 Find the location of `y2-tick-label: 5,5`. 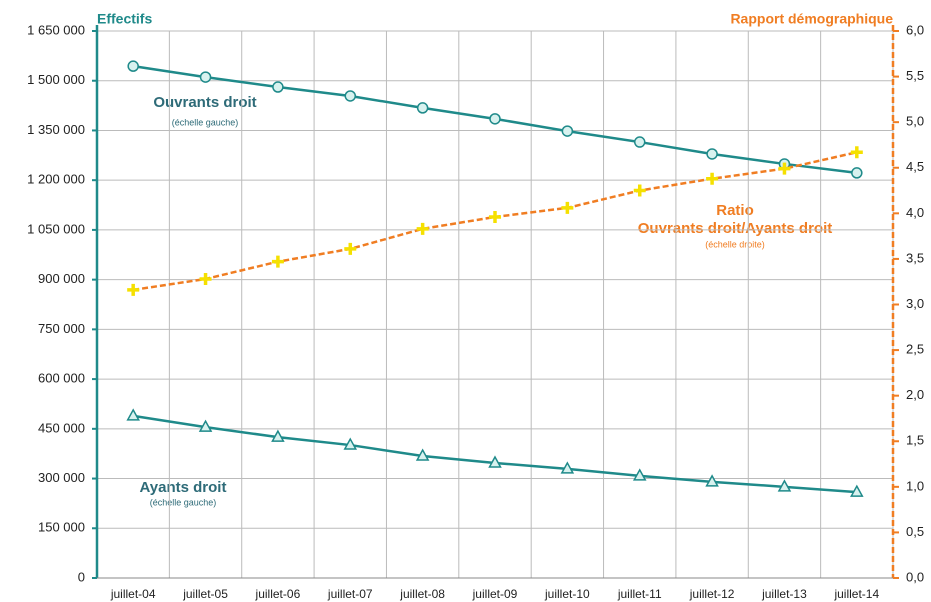

y2-tick-label: 5,5 is located at coordinates (915, 75).